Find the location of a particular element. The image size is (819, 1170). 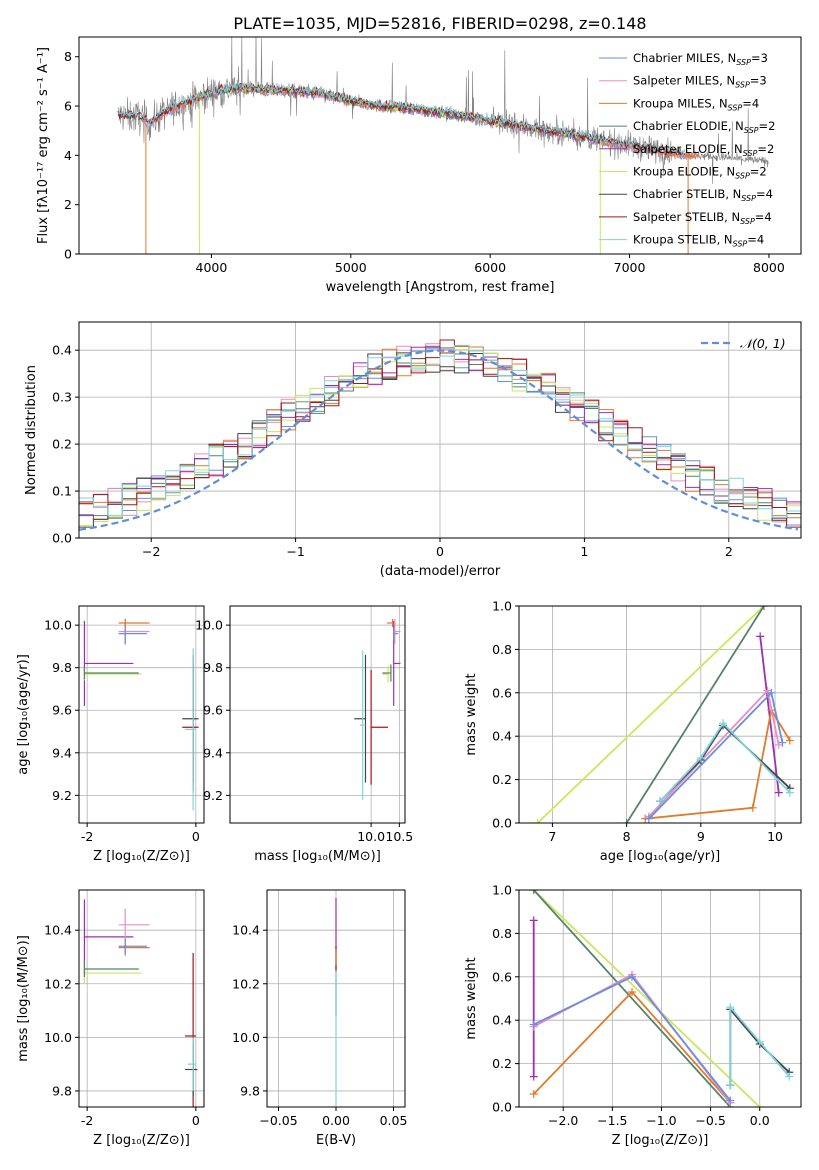

x-tick-label: −1.0 is located at coordinates (661, 1120).